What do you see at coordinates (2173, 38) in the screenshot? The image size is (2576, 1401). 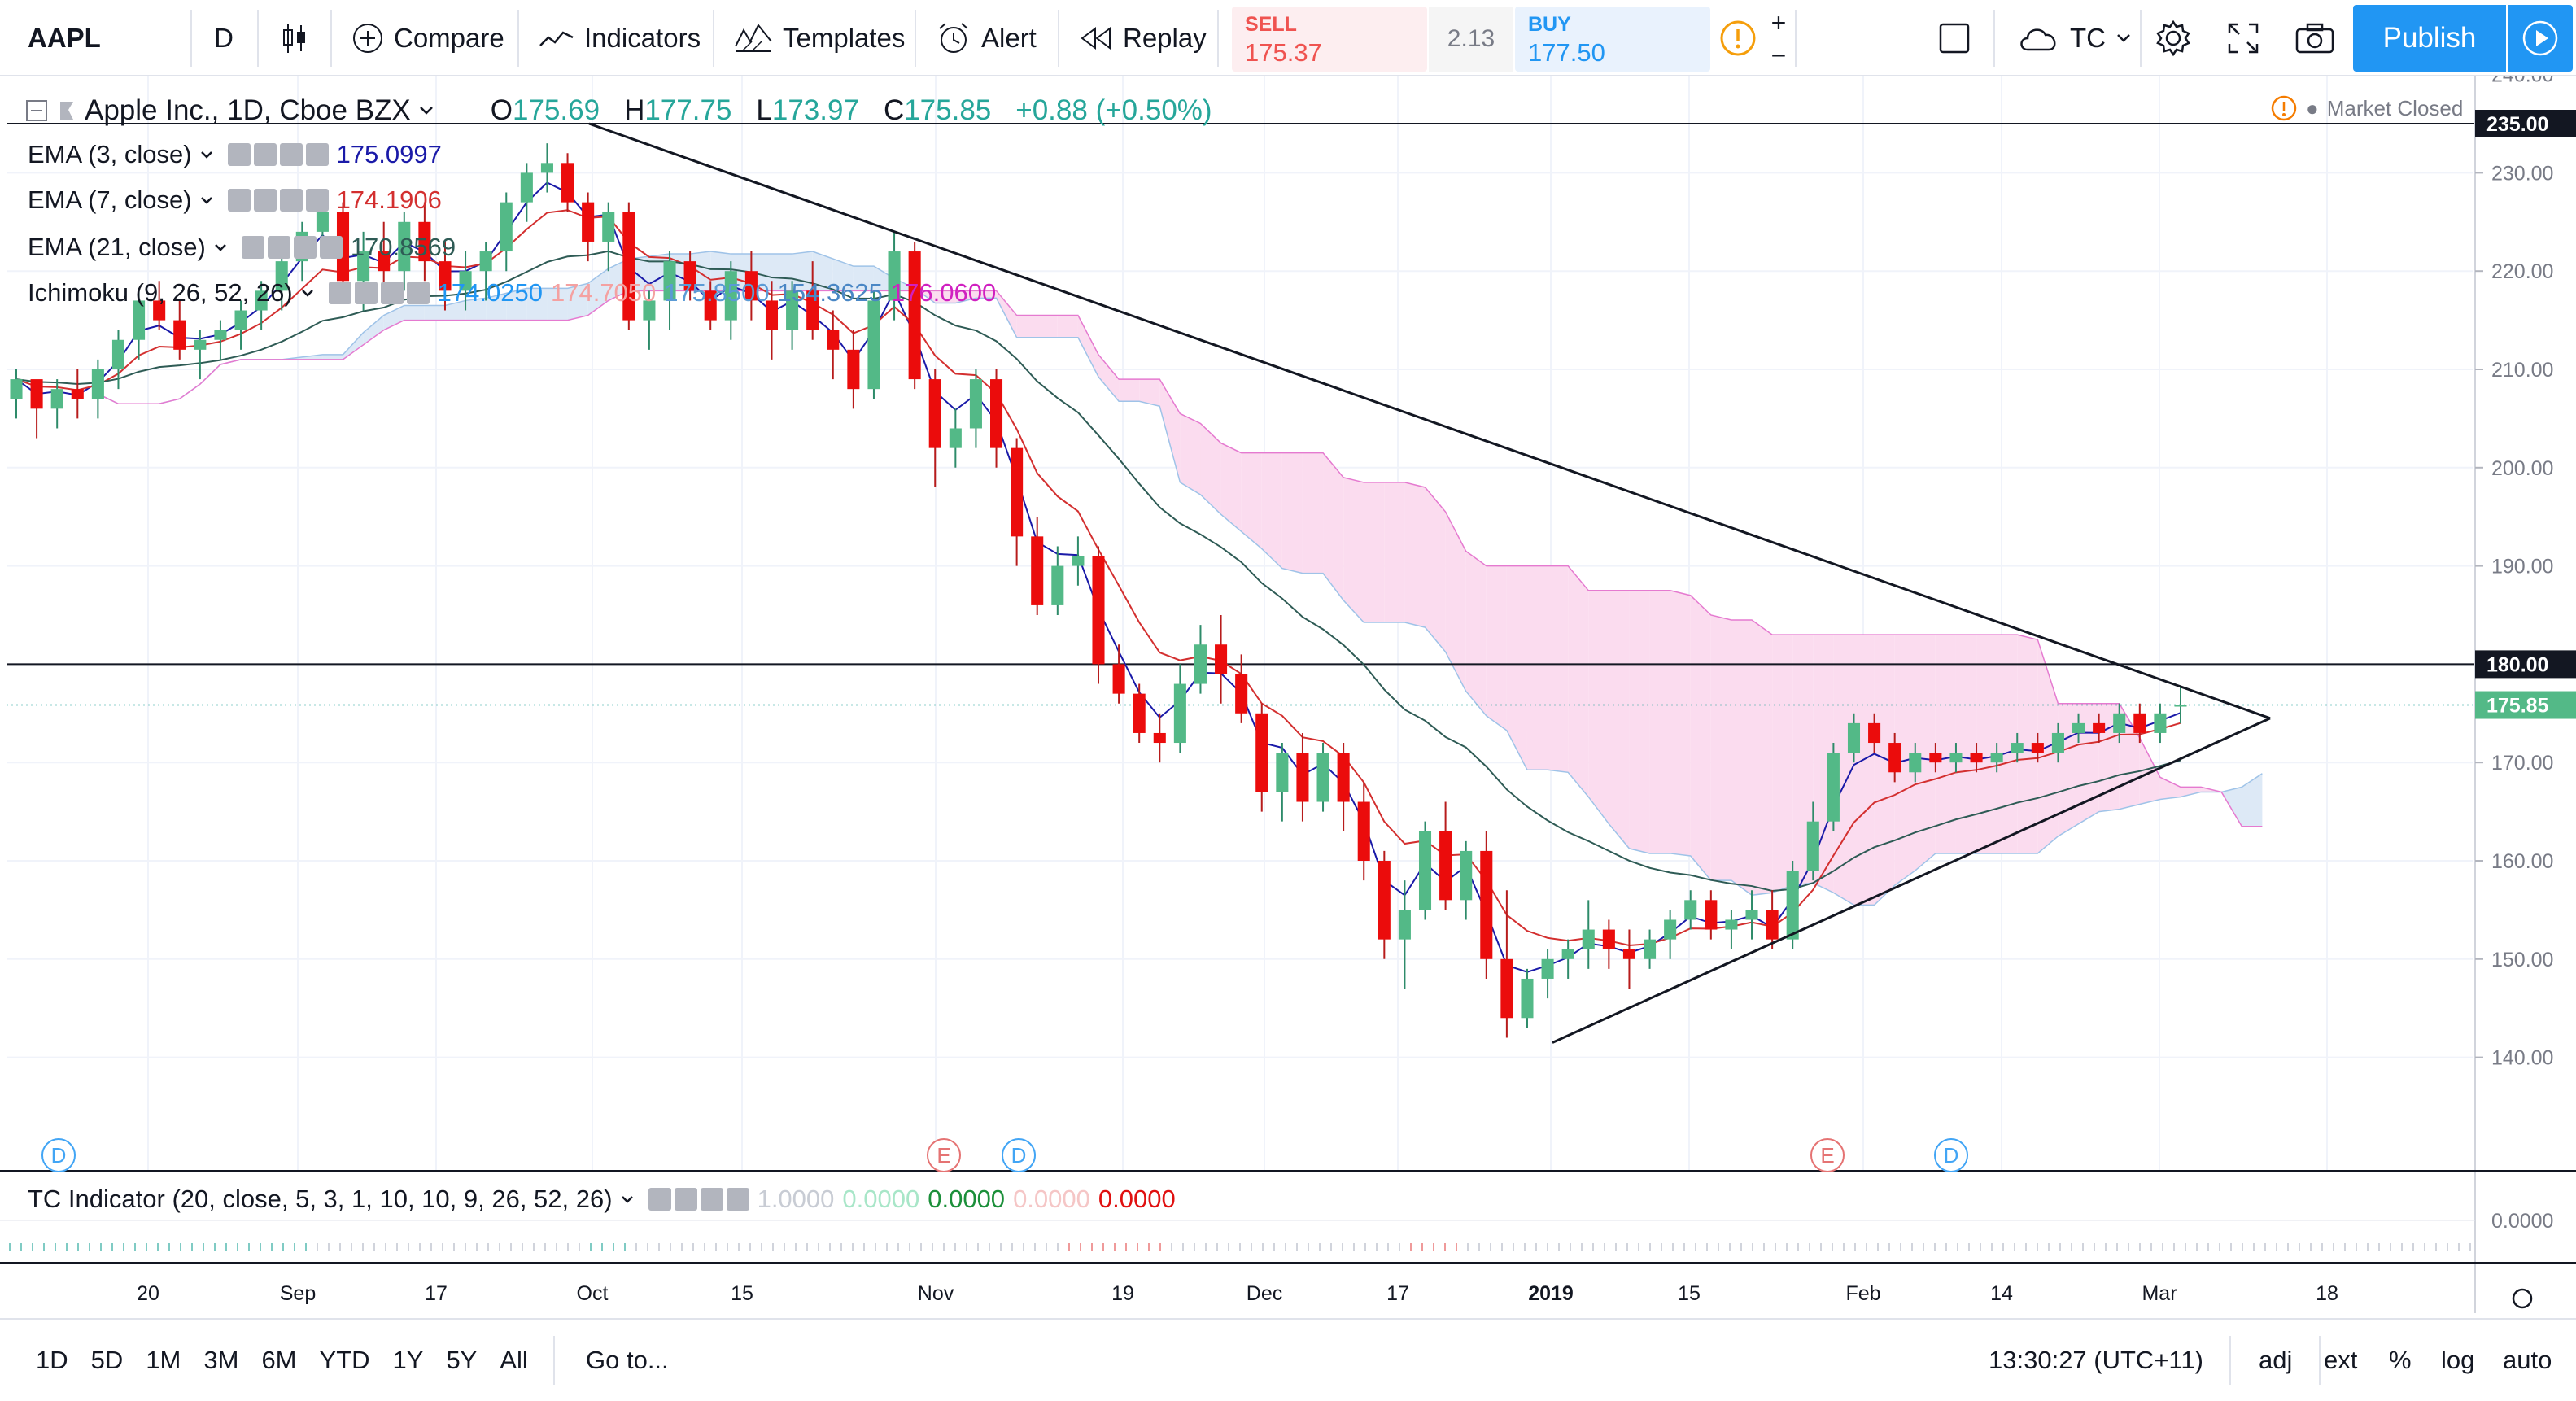 I see `settings-button` at bounding box center [2173, 38].